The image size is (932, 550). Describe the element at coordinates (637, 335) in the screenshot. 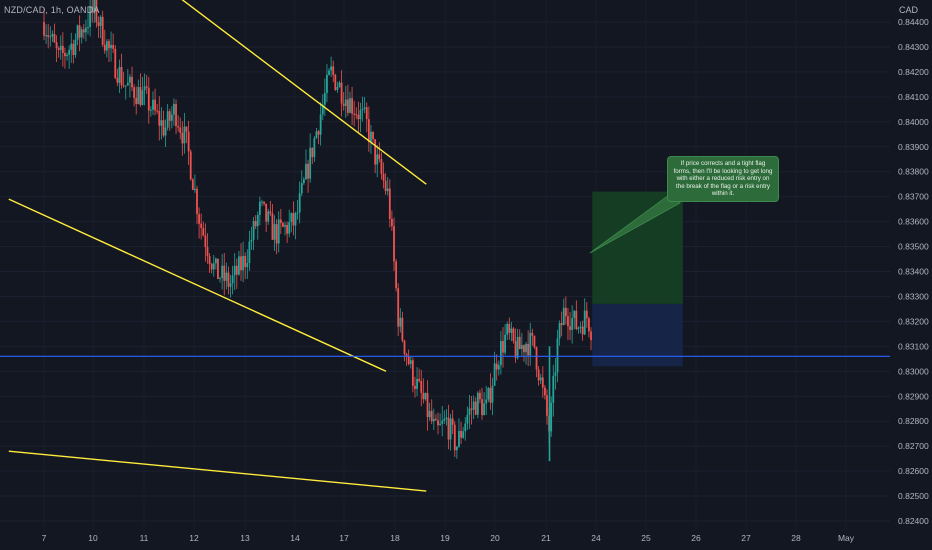

I see `stop-zone` at that location.